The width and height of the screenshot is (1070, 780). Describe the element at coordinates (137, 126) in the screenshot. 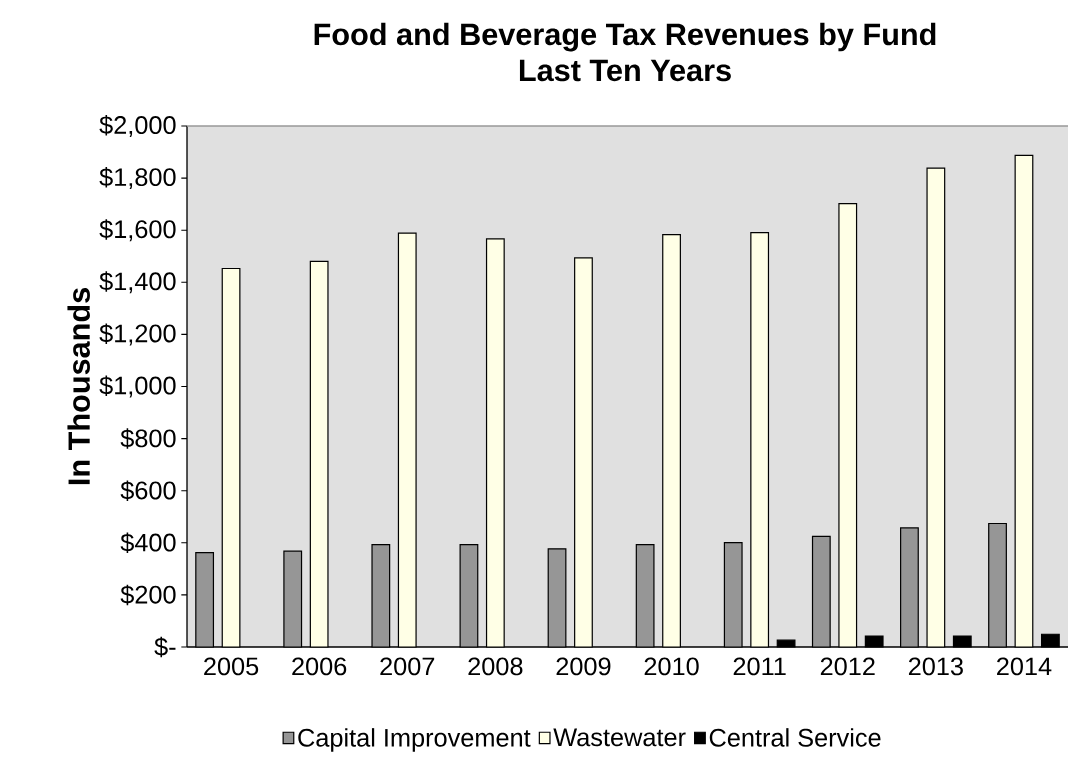

I see `y-tick-label: $2,000` at that location.